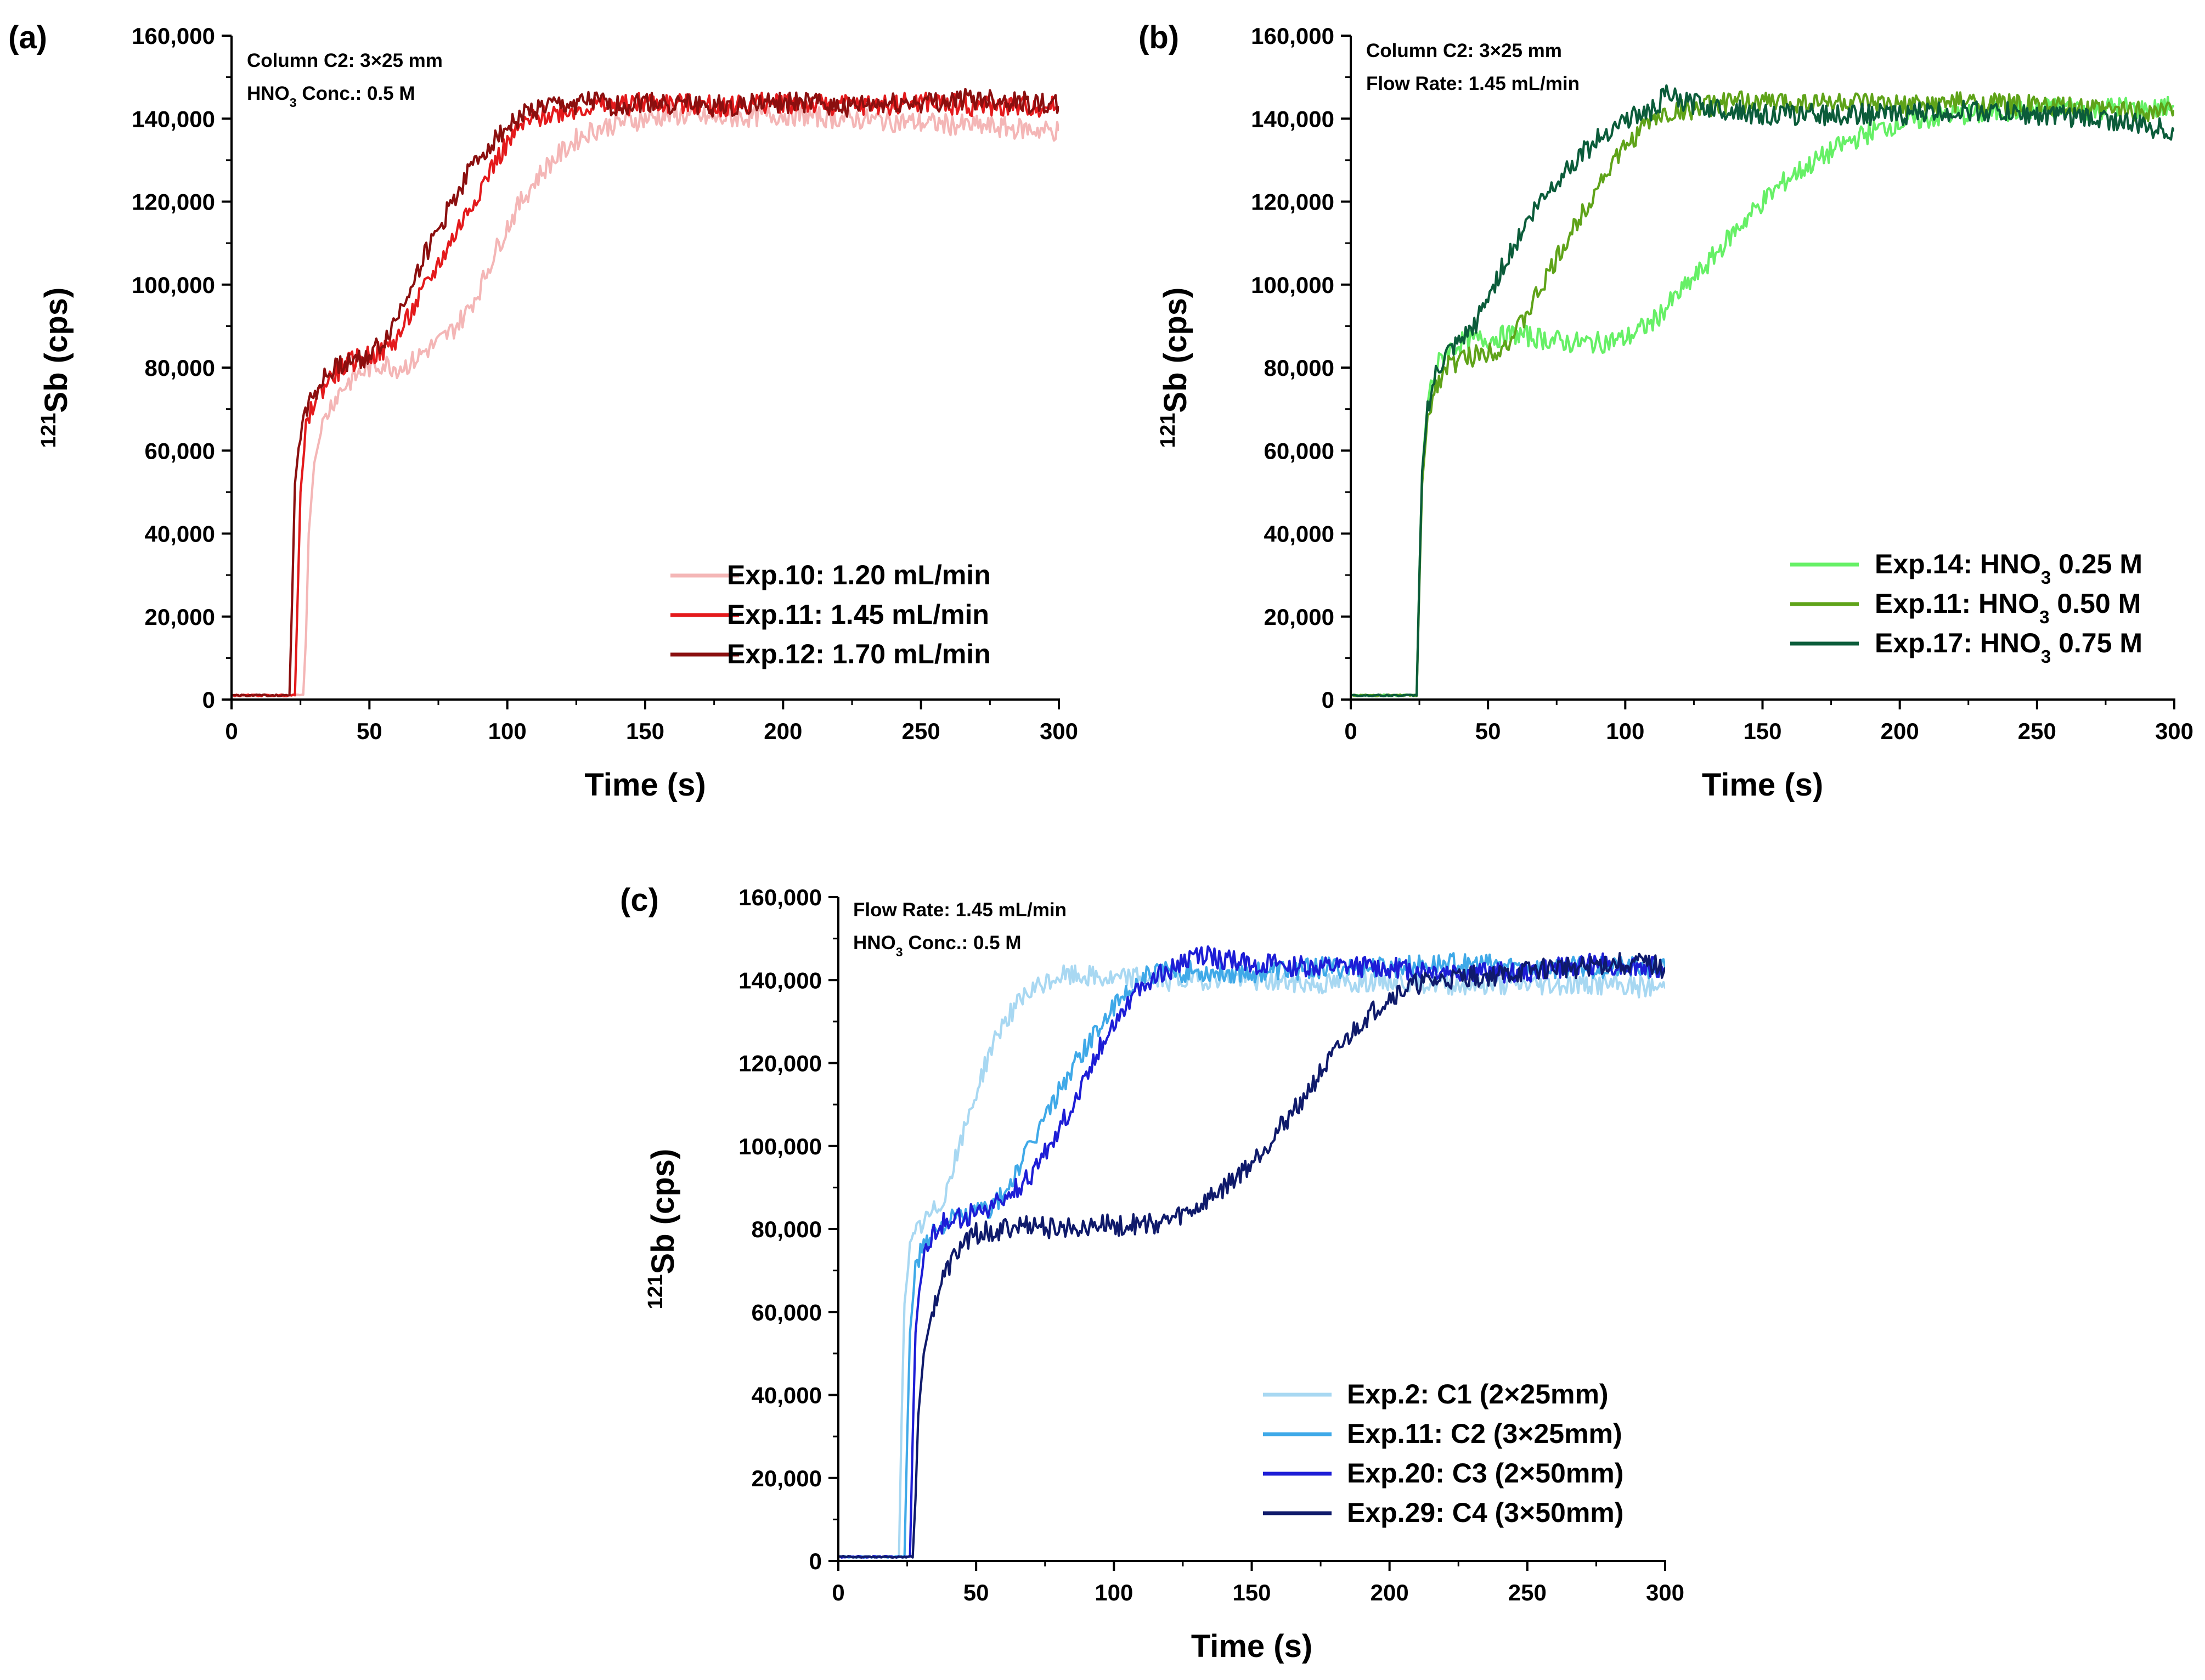 The height and width of the screenshot is (1680, 2205). Describe the element at coordinates (174, 119) in the screenshot. I see `y-tick-label: 140,000` at that location.